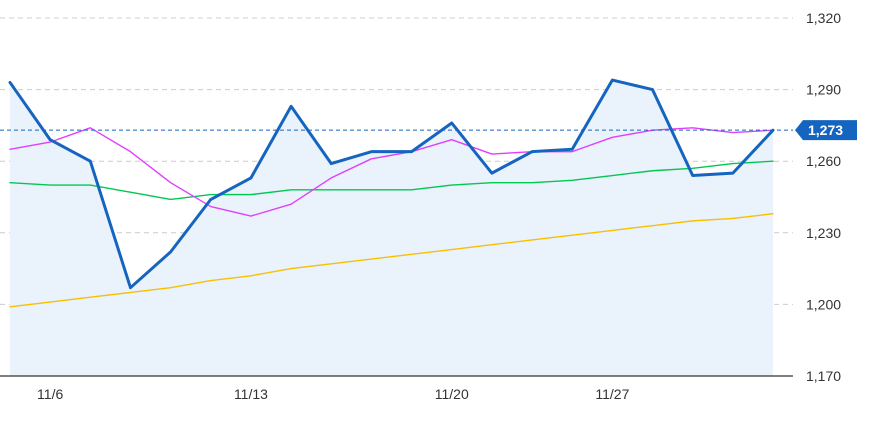 Image resolution: width=891 pixels, height=422 pixels. What do you see at coordinates (823, 304) in the screenshot?
I see `y-tick-label: 1,200` at bounding box center [823, 304].